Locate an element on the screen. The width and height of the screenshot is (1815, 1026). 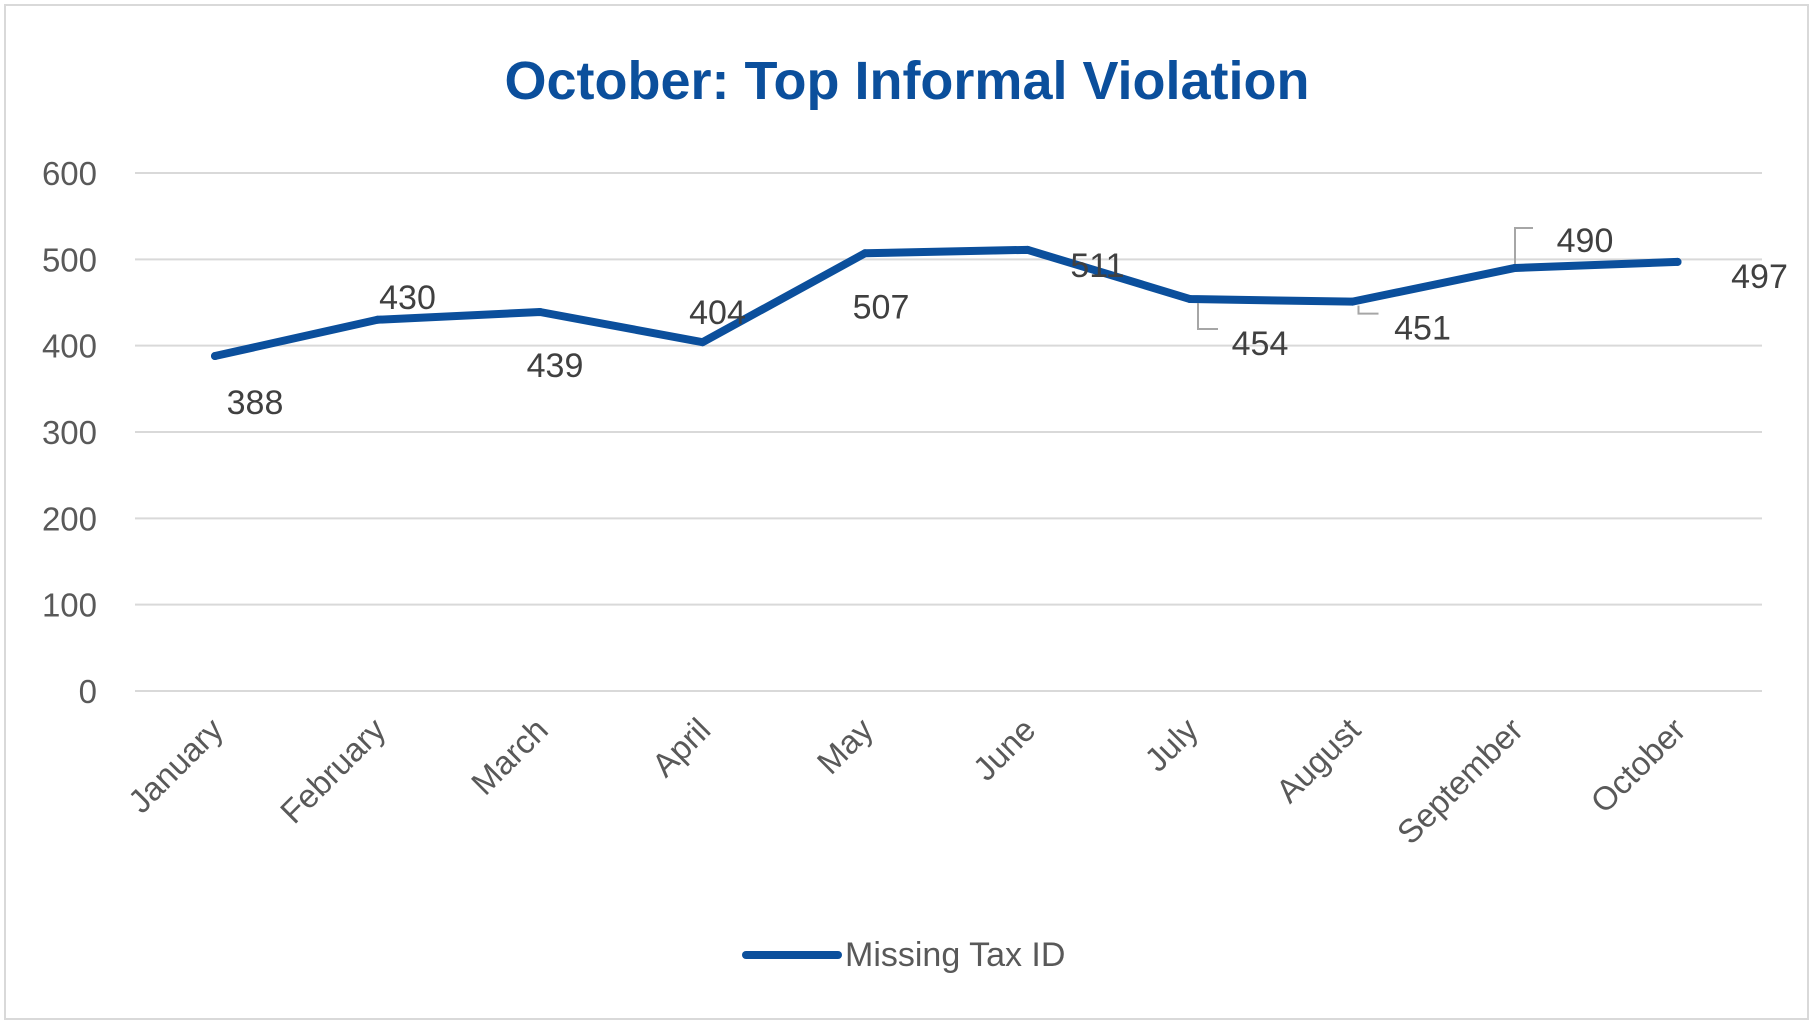
y-axis-ticks: 0 100 200 300 400 500 600 is located at coordinates (69, 432).